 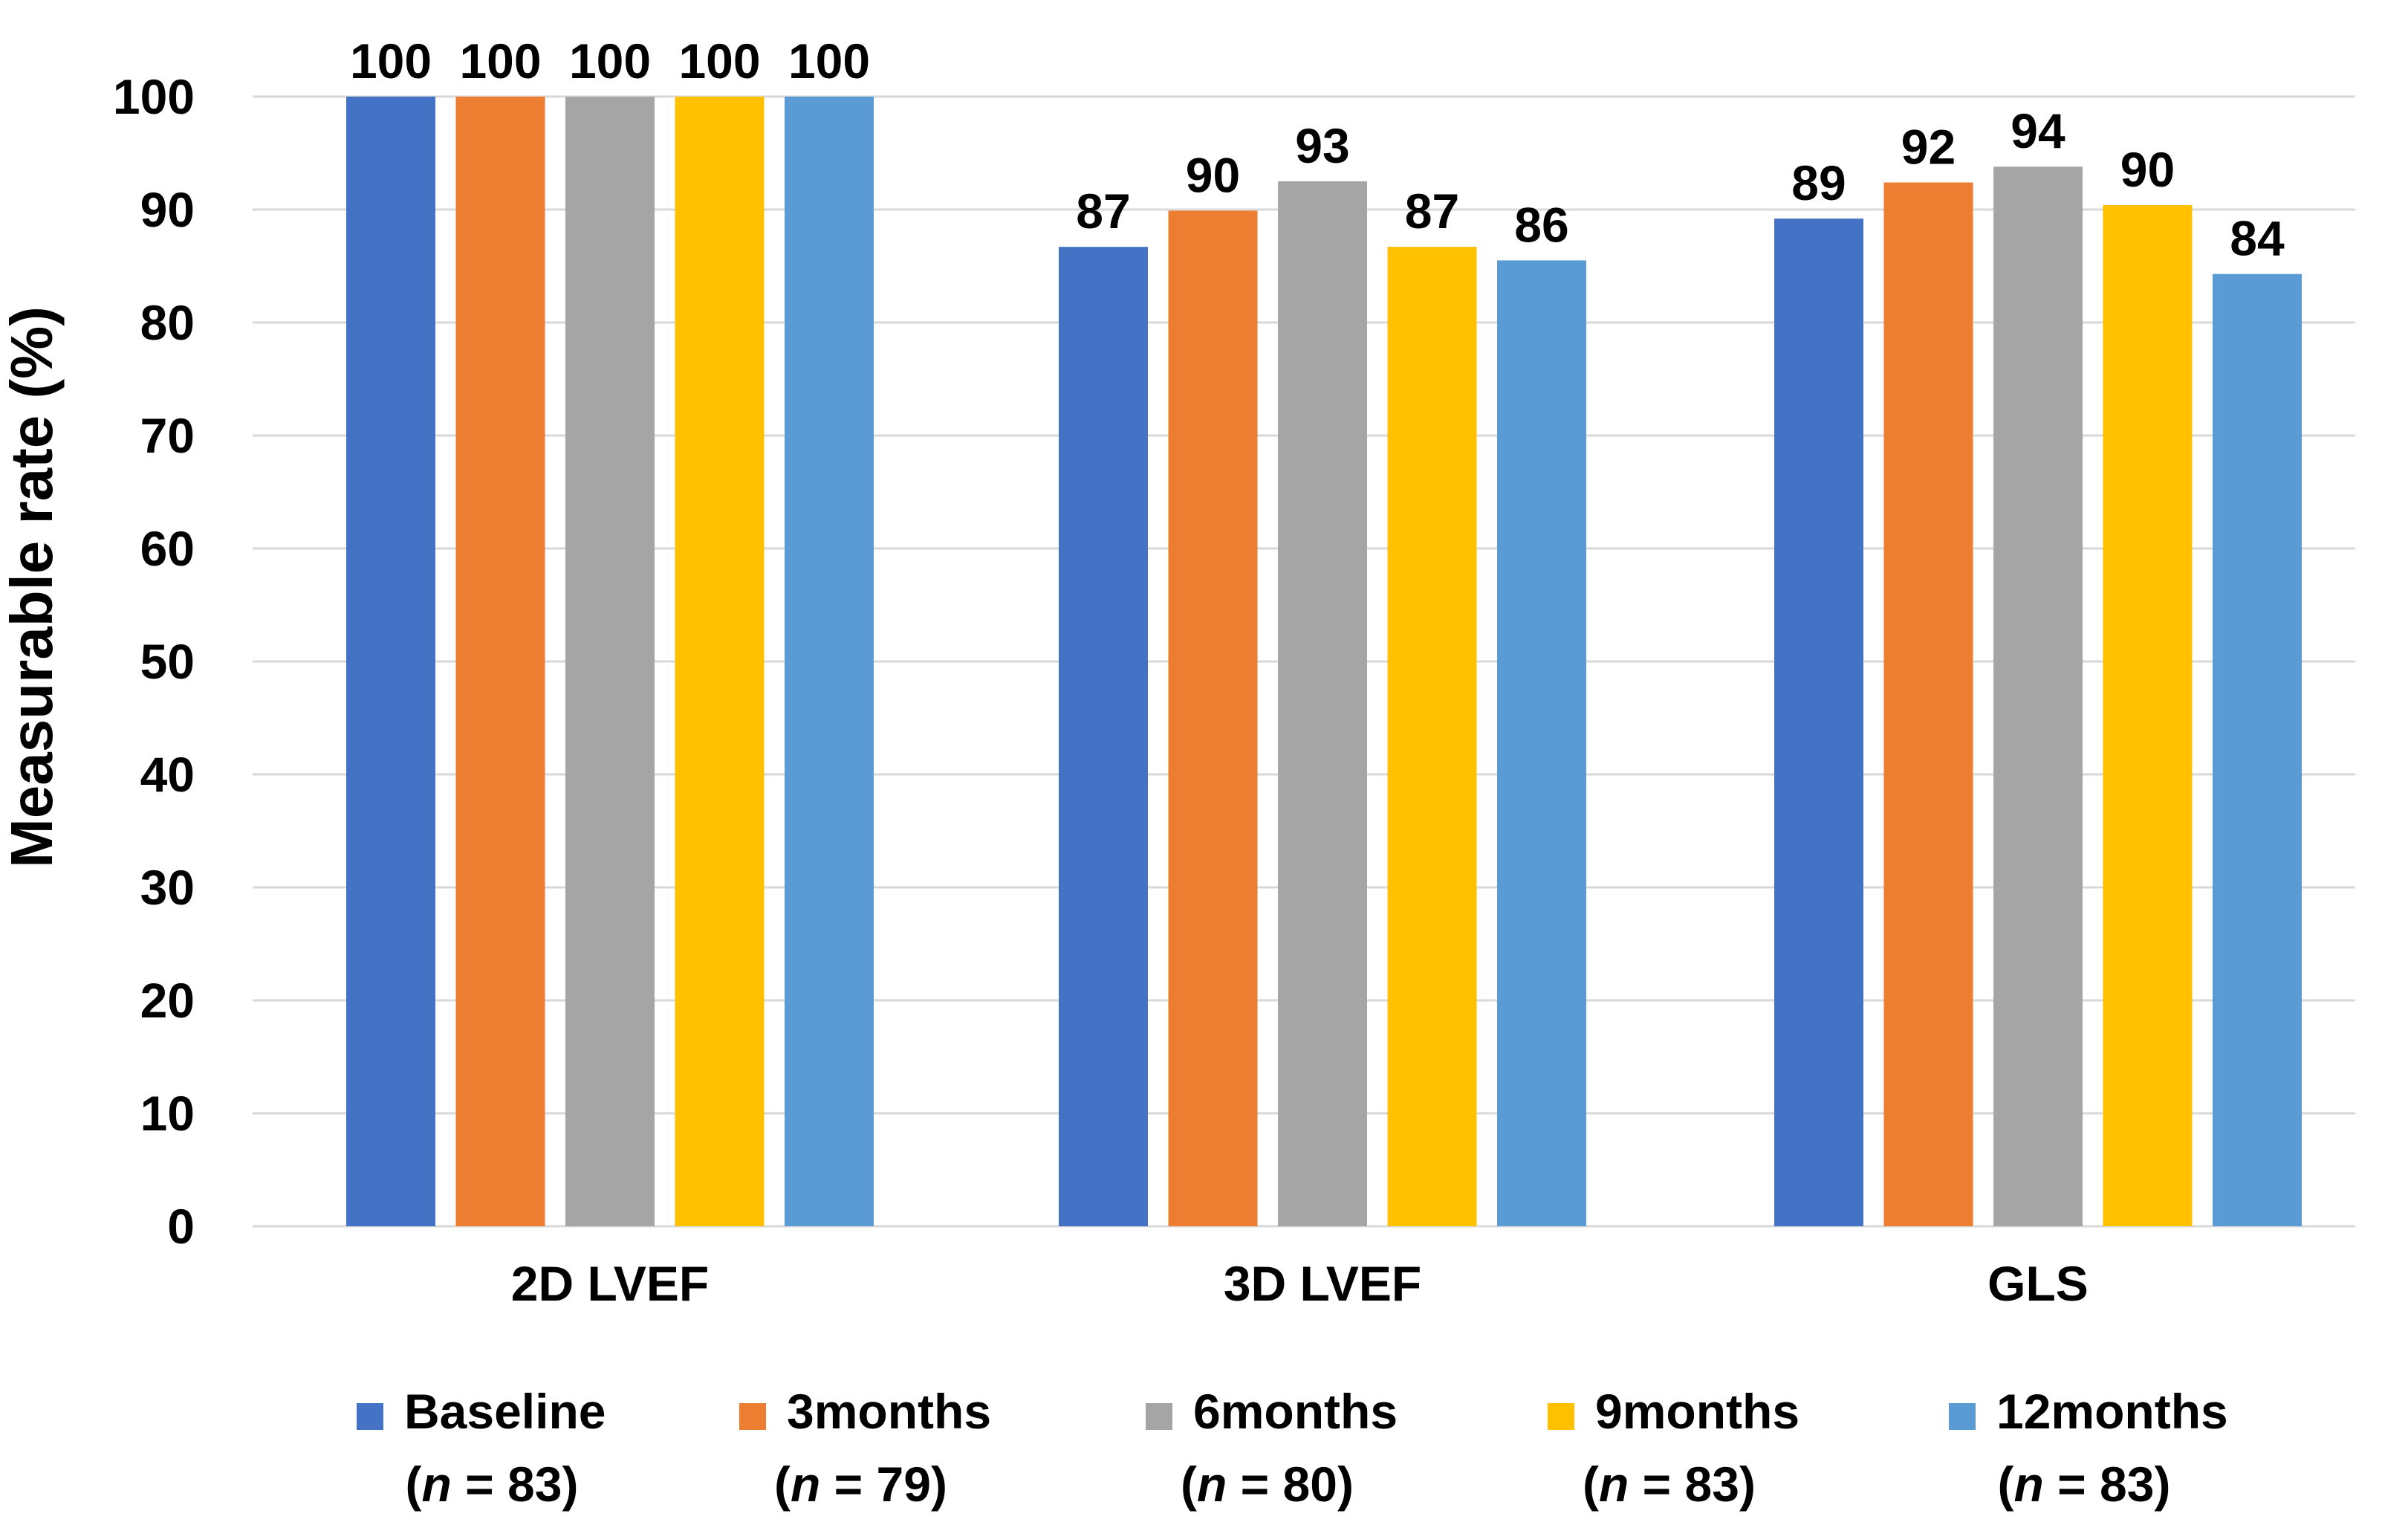 I want to click on bar-2d-lvef-baseline, so click(x=390, y=661).